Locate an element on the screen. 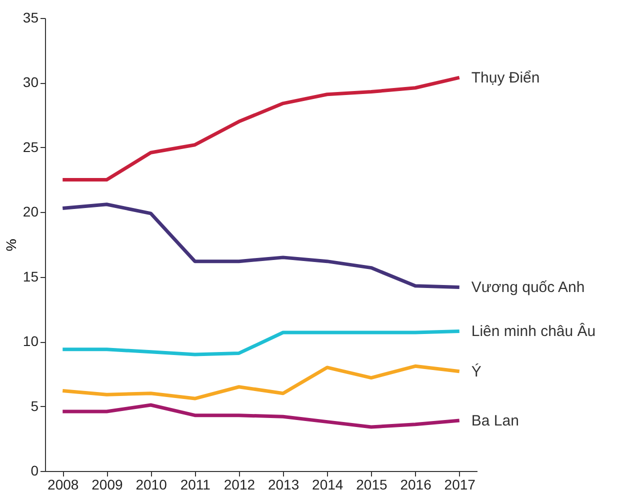  x-tick-label: 2013 is located at coordinates (284, 484).